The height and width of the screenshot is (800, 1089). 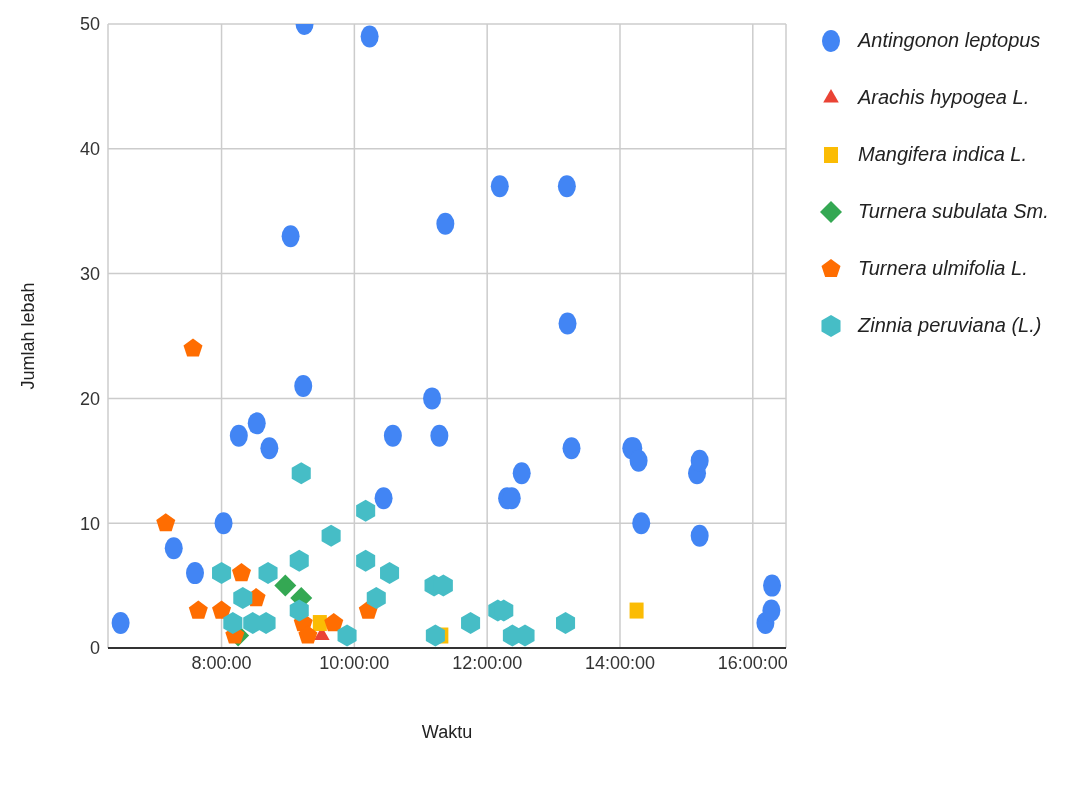 I want to click on x-tick-label: 8:00:00, so click(x=221, y=662).